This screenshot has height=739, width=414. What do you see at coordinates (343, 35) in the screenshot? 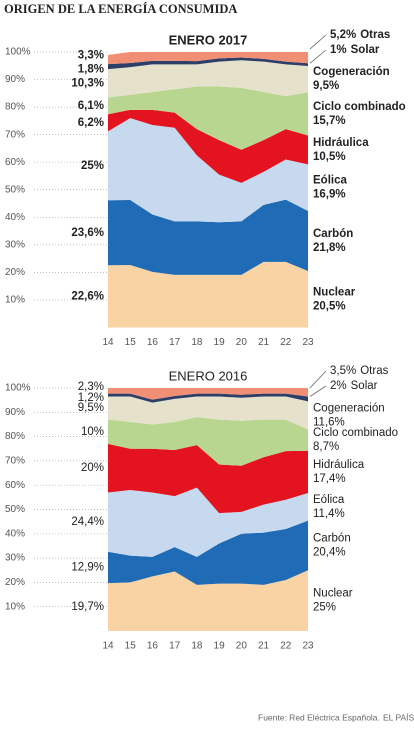
I see `end-value: 5,2%` at bounding box center [343, 35].